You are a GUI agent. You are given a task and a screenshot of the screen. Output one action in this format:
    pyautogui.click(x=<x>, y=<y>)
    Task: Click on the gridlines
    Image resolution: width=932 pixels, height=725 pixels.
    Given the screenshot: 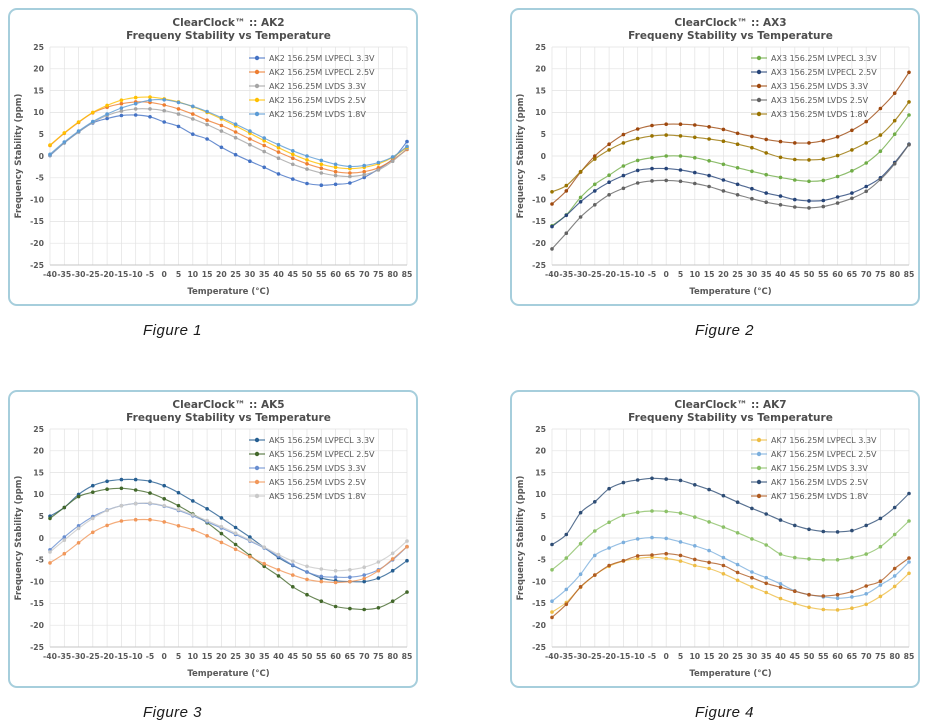 What is the action you would take?
    pyautogui.click(x=730, y=538)
    